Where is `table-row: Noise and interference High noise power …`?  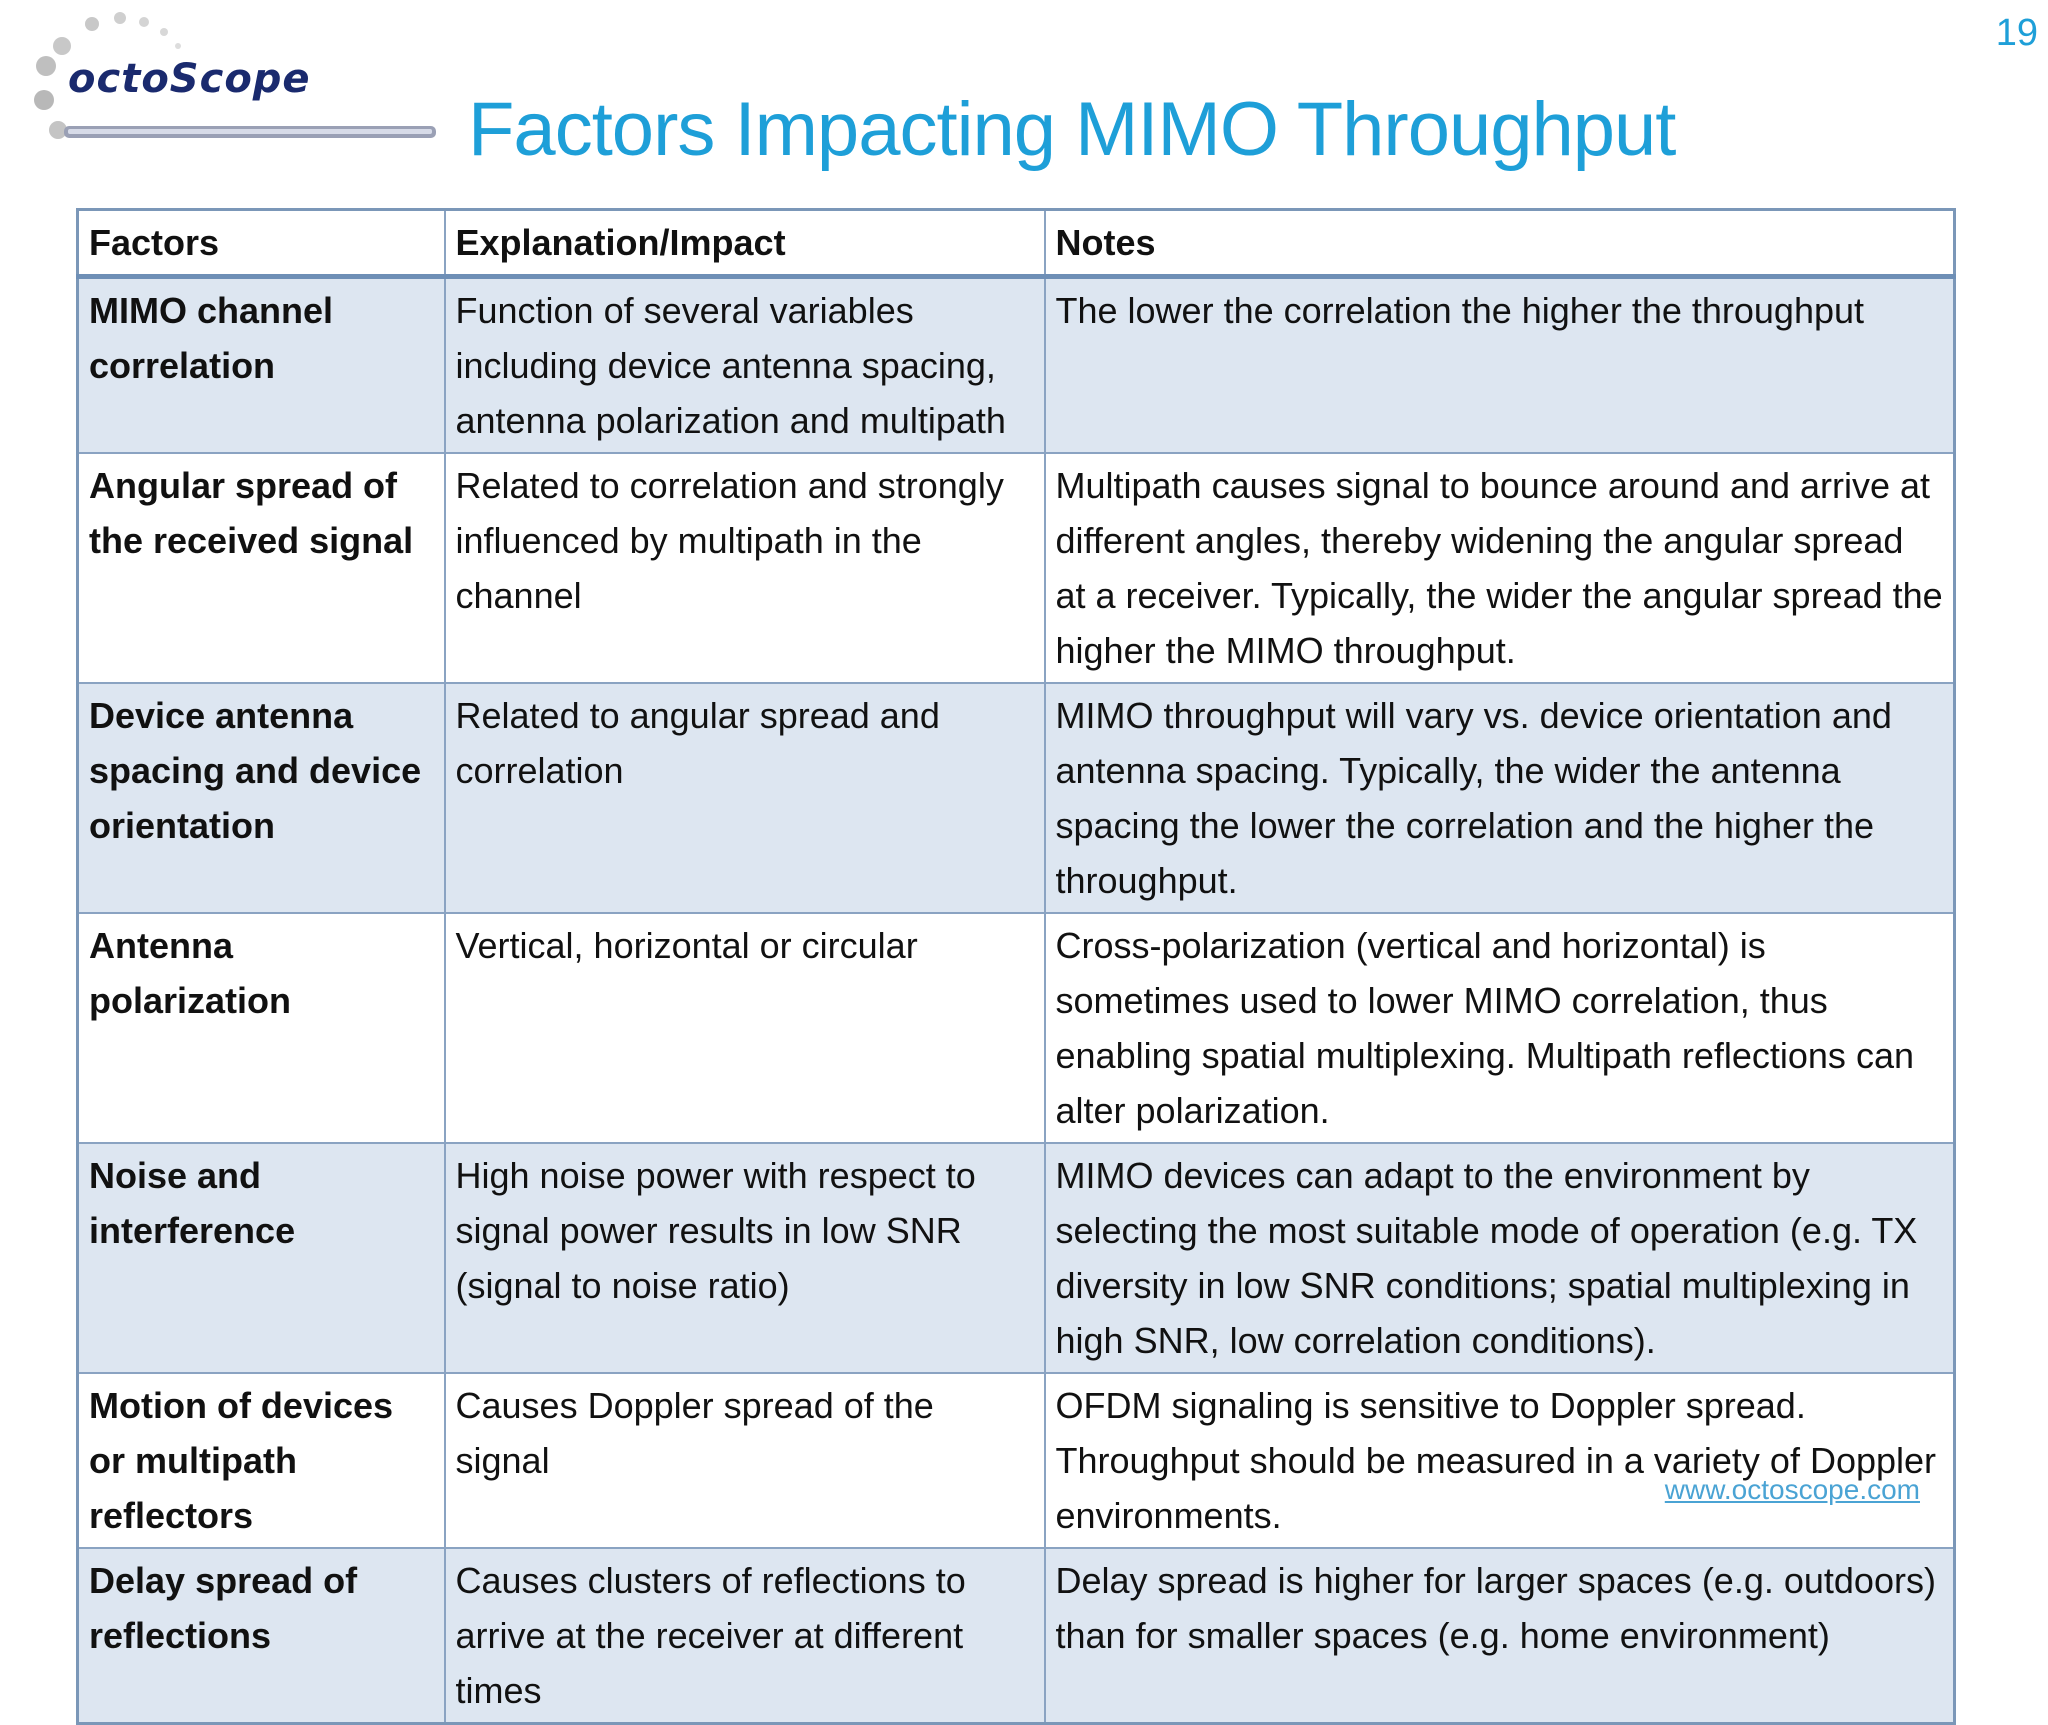 table-row: Noise and interference High noise power … is located at coordinates (1016, 1258).